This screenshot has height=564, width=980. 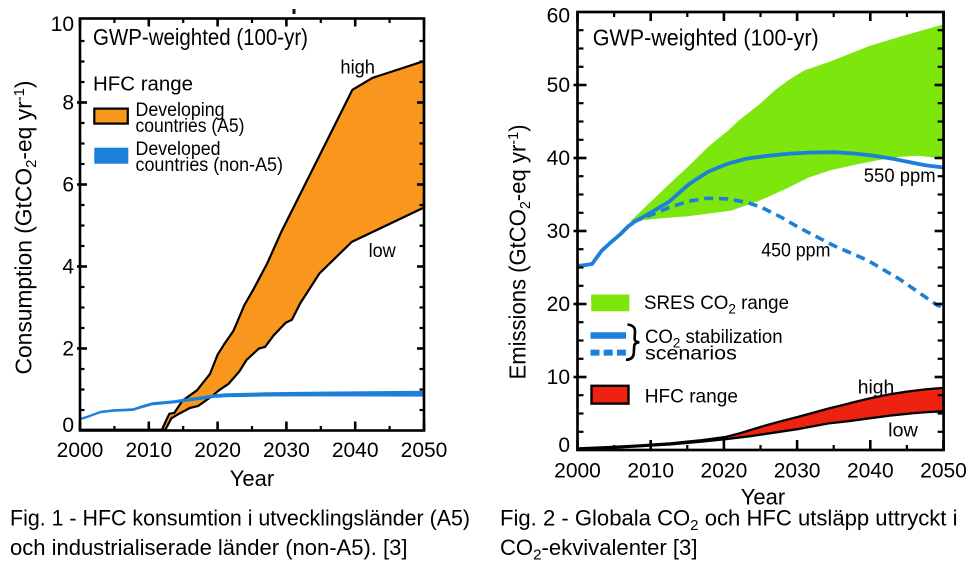 I want to click on svg-text: 40, so click(x=558, y=158).